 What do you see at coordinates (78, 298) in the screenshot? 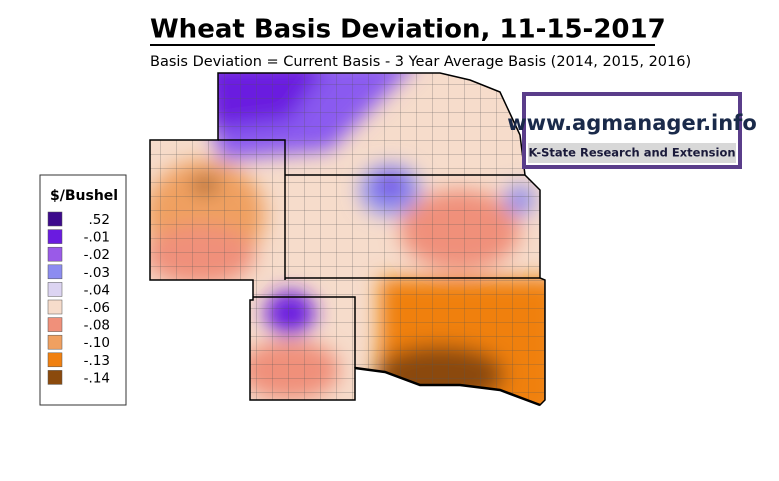
I see `legend-items: .52 -.01-.02 -.03-.04 -.06 -.08-.10 -.13-.14` at bounding box center [78, 298].